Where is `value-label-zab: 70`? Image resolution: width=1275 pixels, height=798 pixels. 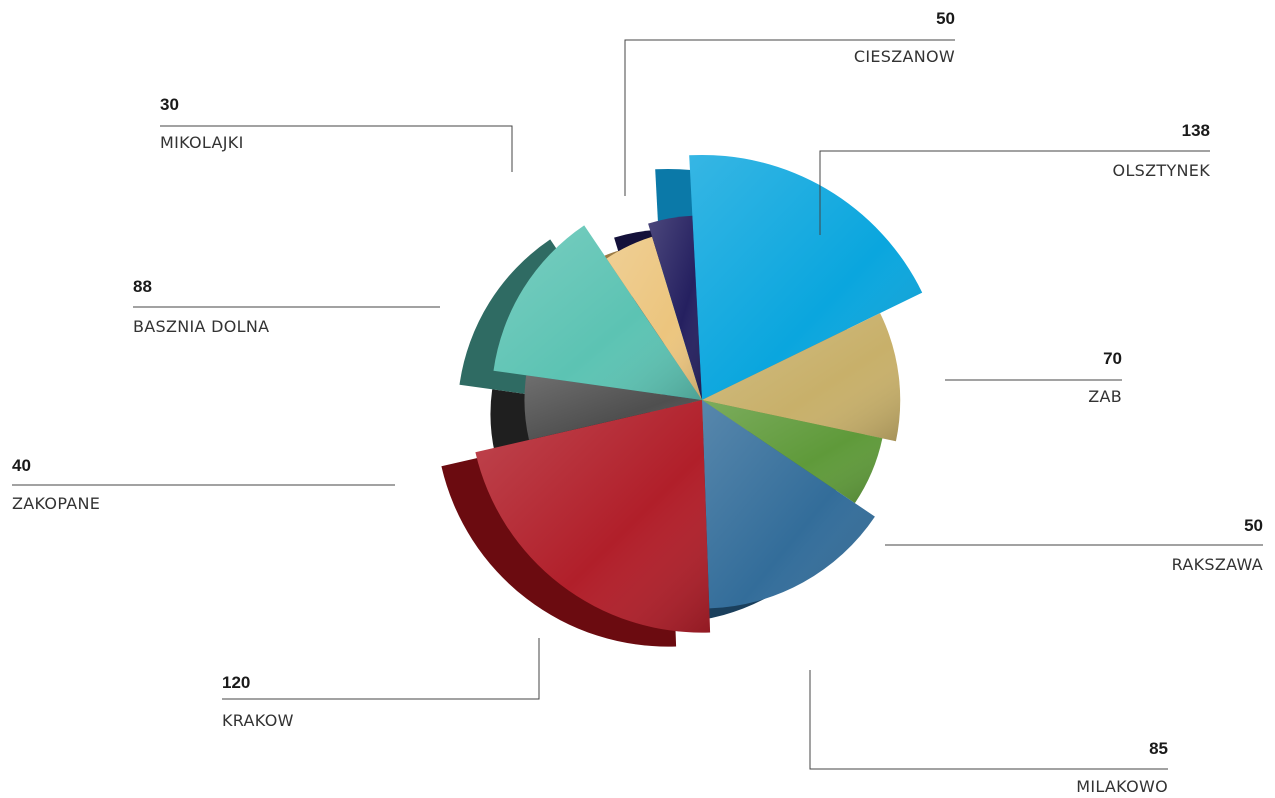 value-label-zab: 70 is located at coordinates (1112, 358).